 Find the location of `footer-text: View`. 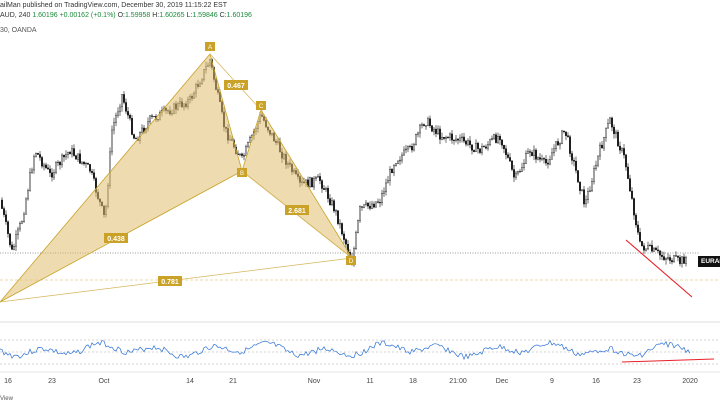

footer-text: View is located at coordinates (6, 399).